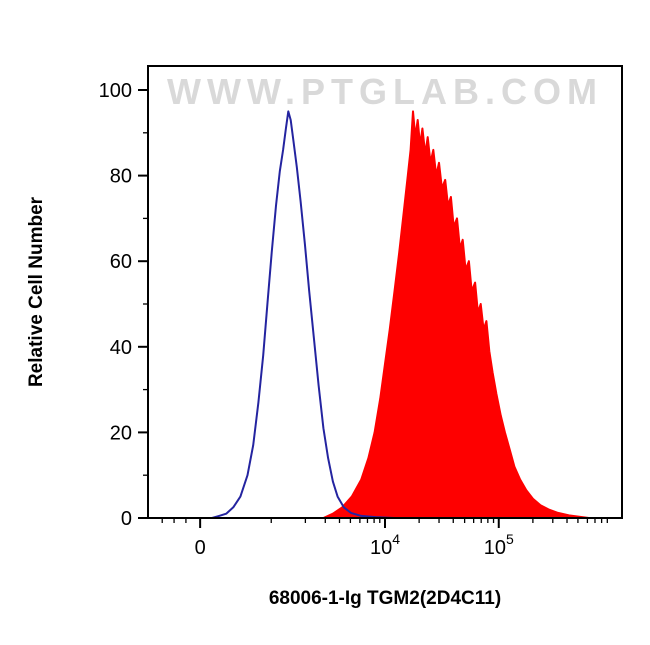  What do you see at coordinates (385, 91) in the screenshot?
I see `watermark-text: WWW.PTGLAB.COM` at bounding box center [385, 91].